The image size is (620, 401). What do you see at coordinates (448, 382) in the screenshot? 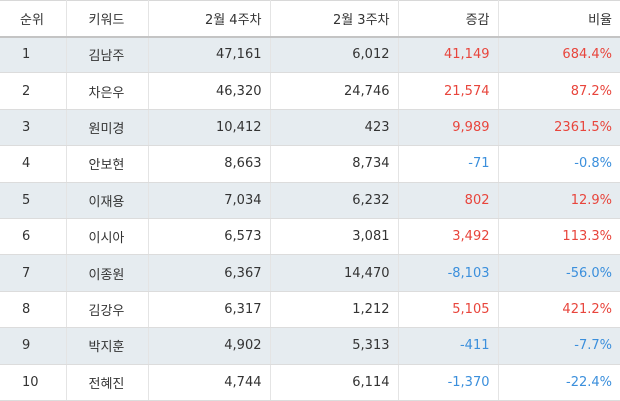
I see `cell-change: -1,370` at bounding box center [448, 382].